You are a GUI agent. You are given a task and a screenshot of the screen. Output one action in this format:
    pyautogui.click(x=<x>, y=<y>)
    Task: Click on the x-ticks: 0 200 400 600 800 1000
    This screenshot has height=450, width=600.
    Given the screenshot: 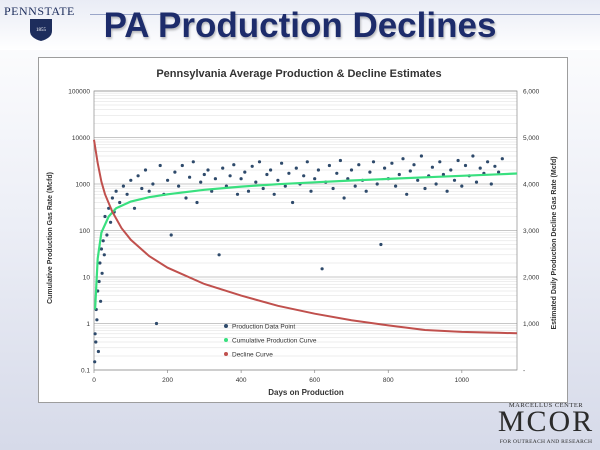 What is the action you would take?
    pyautogui.click(x=280, y=377)
    